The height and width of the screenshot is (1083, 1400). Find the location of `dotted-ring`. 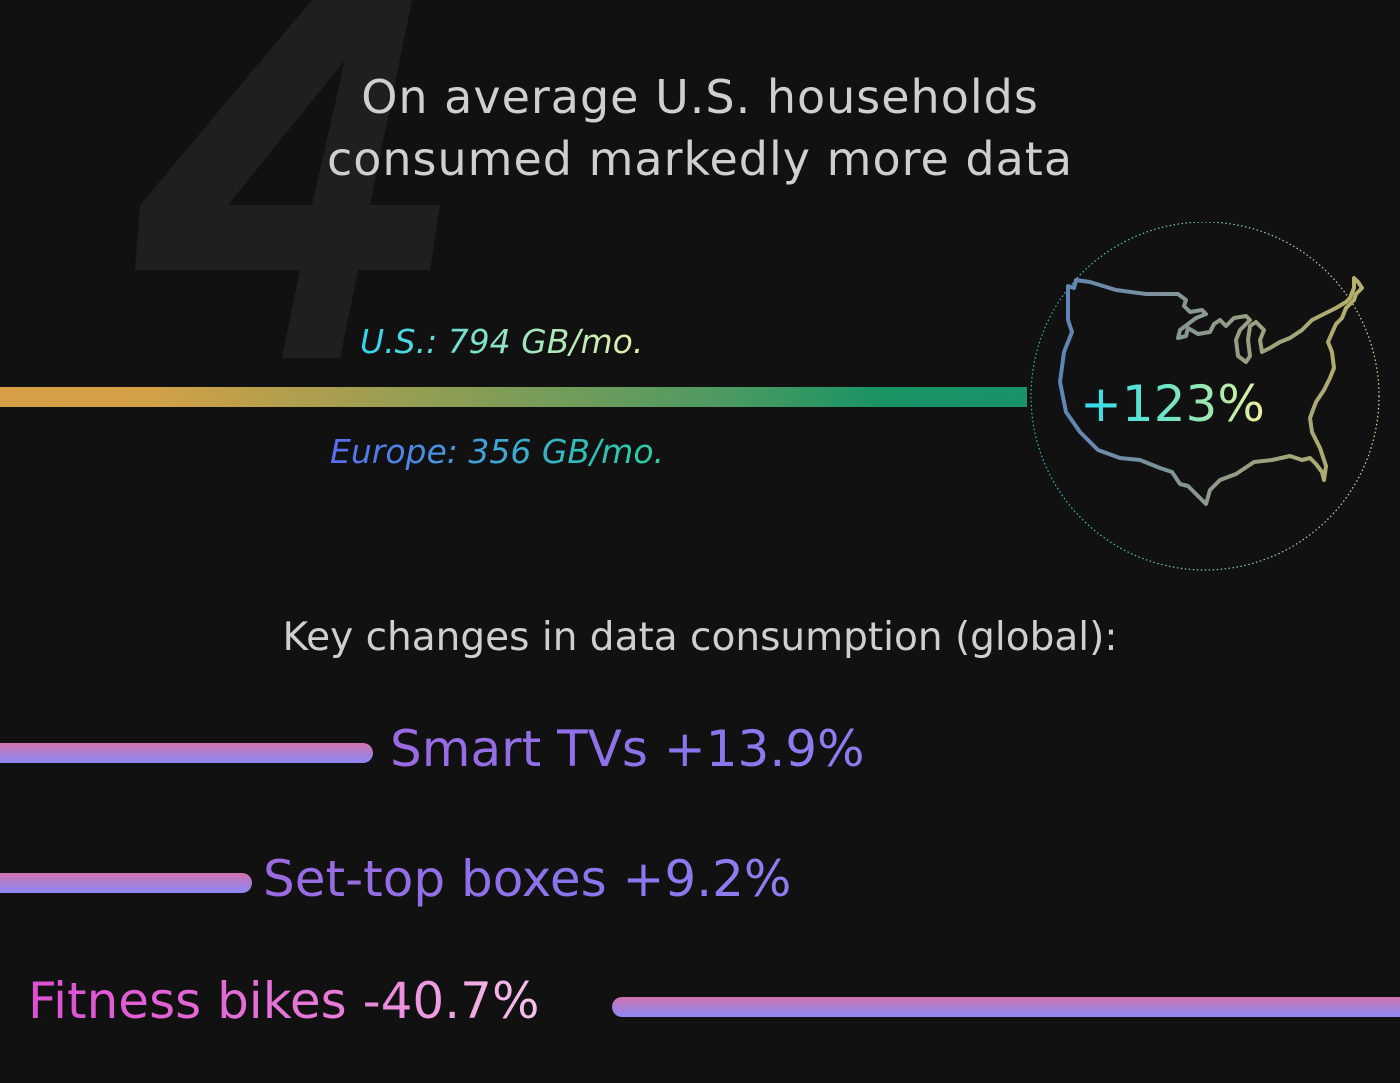

dotted-ring is located at coordinates (1205, 396).